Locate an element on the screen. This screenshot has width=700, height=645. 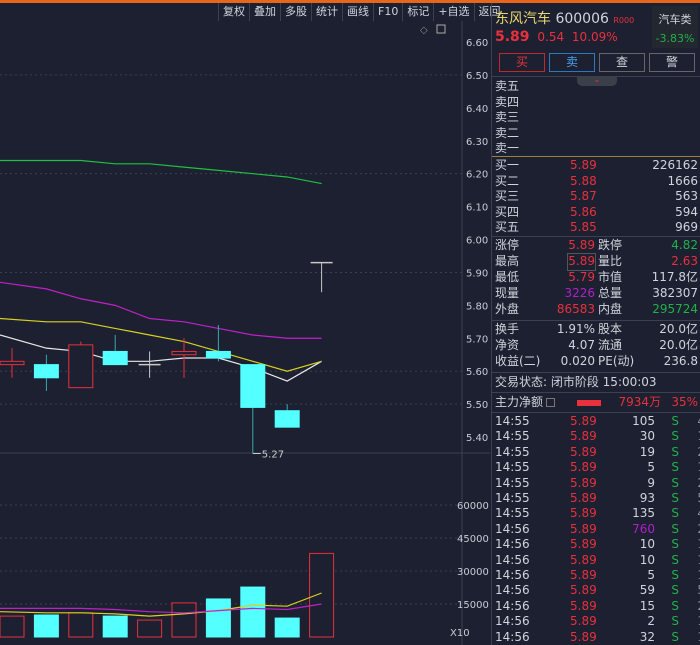
trade-row: 14:56 5.89 5 S 1 is located at coordinates (596, 576).